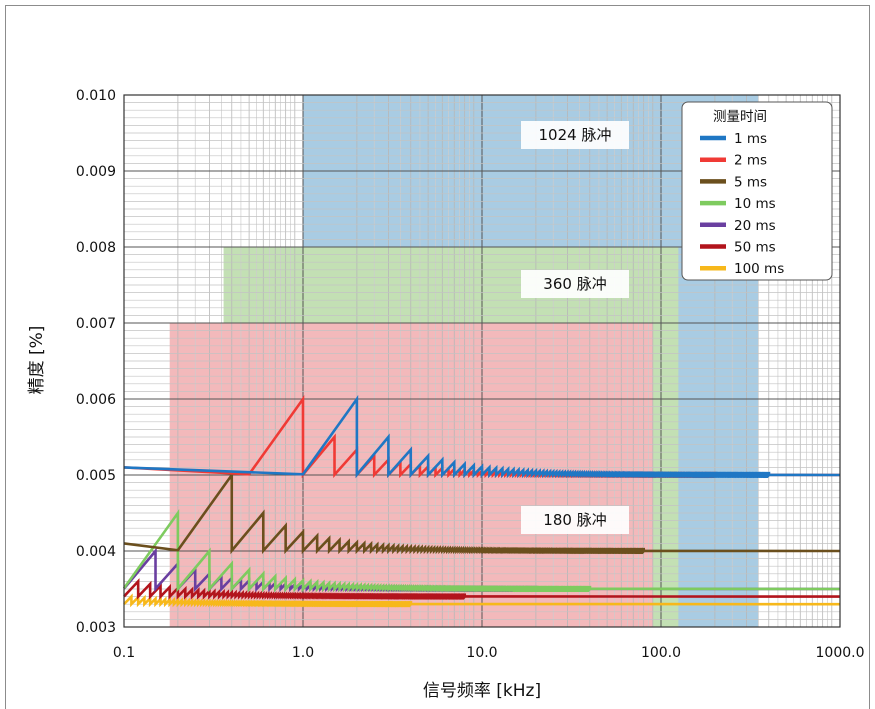  I want to click on y-tick-label: 0.006, so click(96, 400).